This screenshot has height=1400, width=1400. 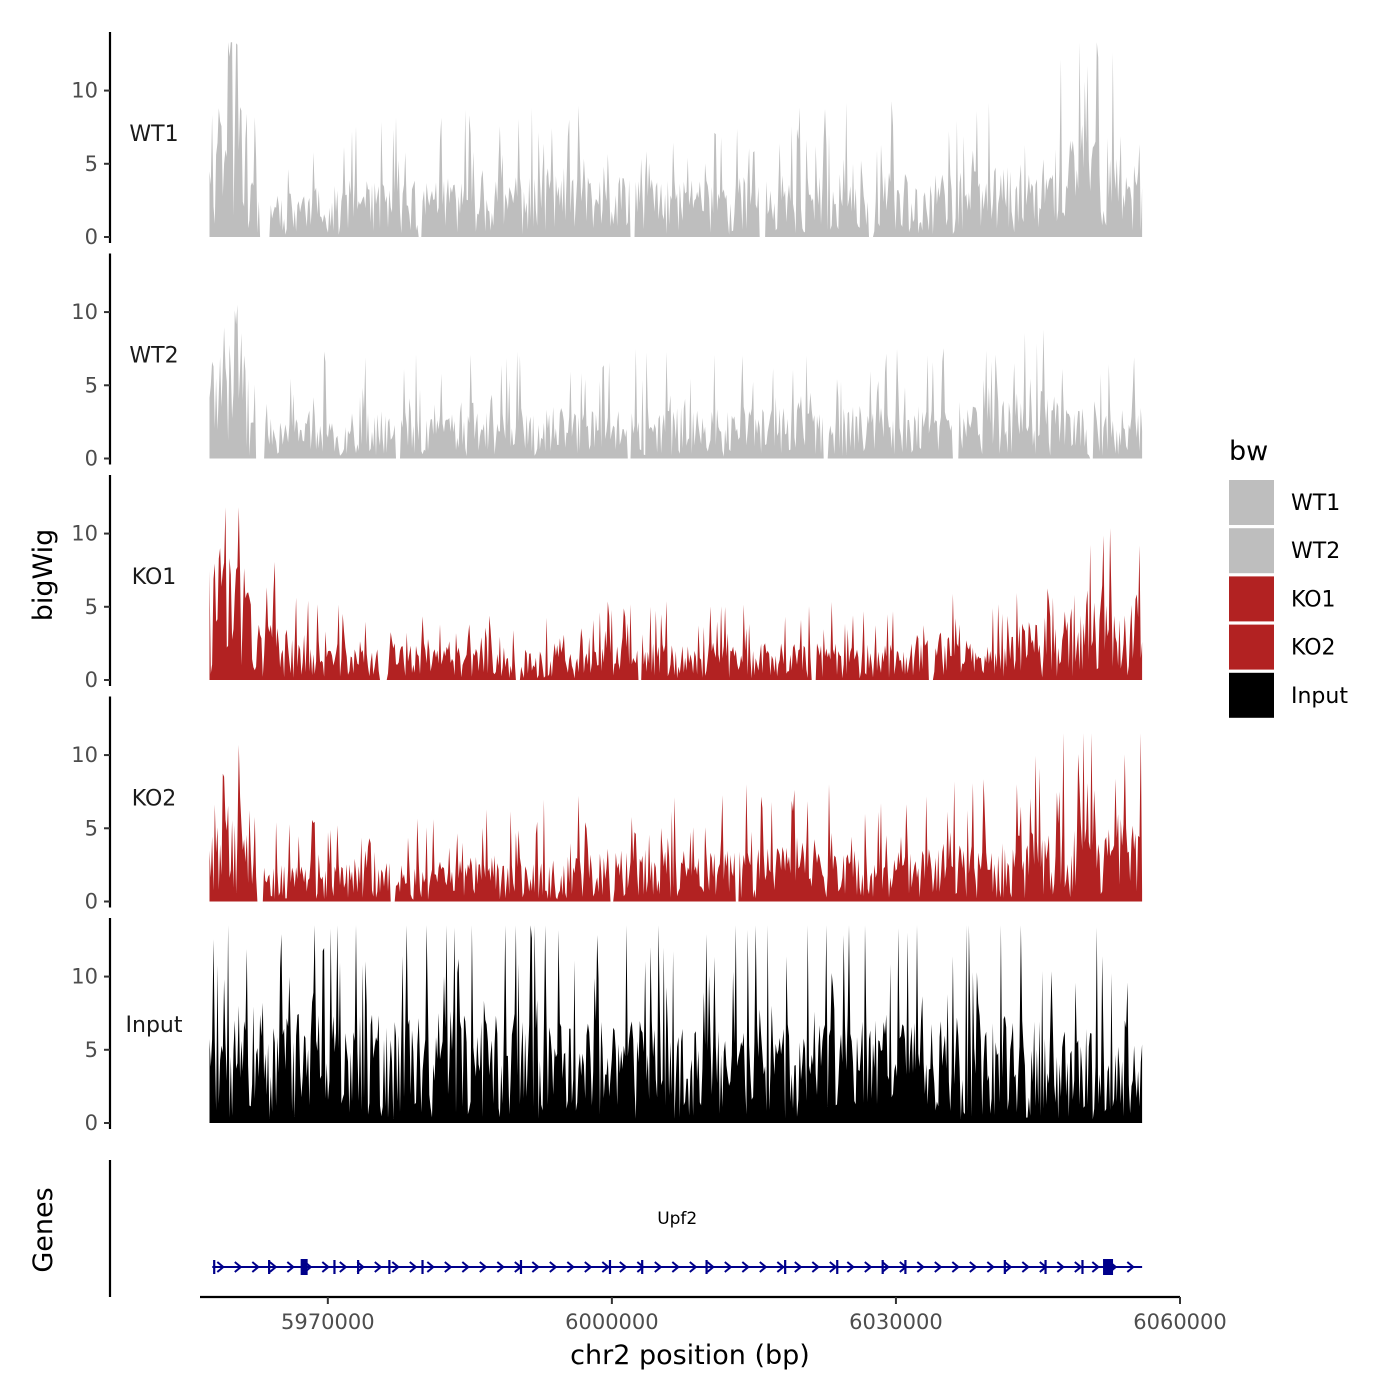 What do you see at coordinates (154, 799) in the screenshot?
I see `facet-label-ko2: KO2` at bounding box center [154, 799].